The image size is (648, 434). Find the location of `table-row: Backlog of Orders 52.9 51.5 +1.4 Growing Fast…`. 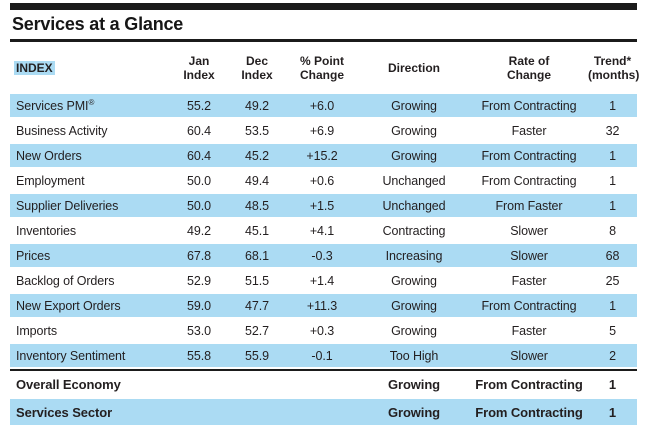

table-row: Backlog of Orders 52.9 51.5 +1.4 Growing Fast… is located at coordinates (323, 280).